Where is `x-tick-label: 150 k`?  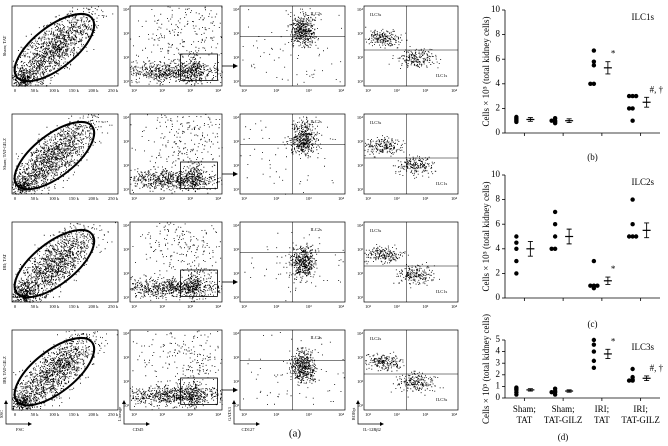 x-tick-label: 150 k is located at coordinates (74, 306).